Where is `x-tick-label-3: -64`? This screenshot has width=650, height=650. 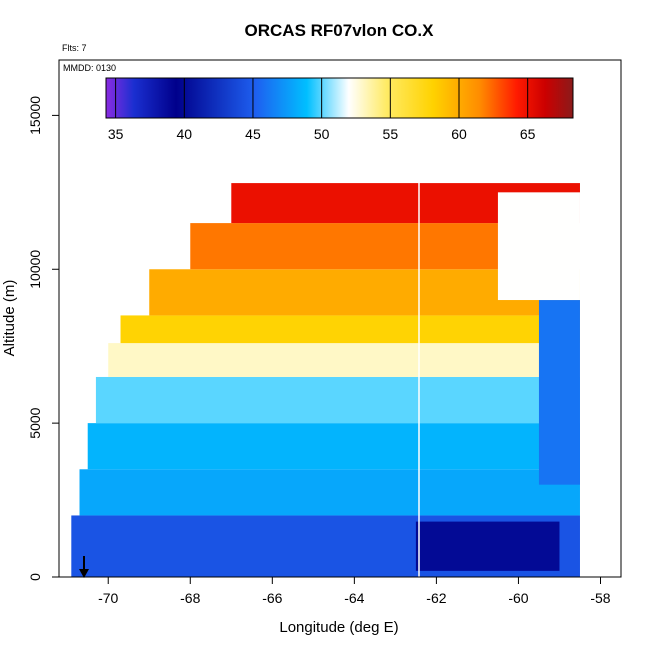
x-tick-label-3: -64 is located at coordinates (354, 598).